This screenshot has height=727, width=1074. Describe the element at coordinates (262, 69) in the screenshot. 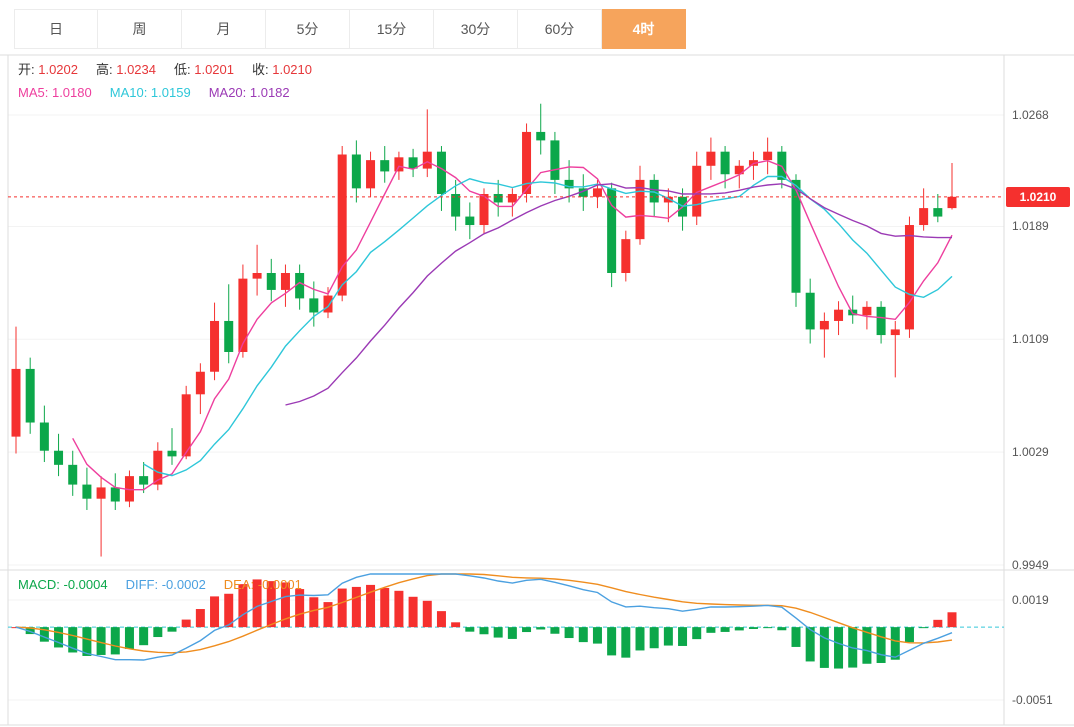

I see `legend-label: 收:` at that location.